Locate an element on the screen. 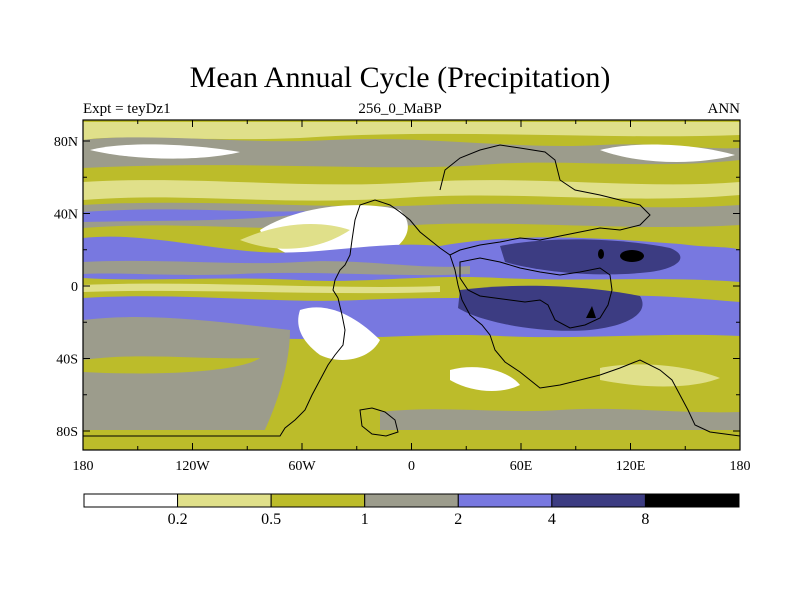  field-polar-olive is located at coordinates (411, 440).